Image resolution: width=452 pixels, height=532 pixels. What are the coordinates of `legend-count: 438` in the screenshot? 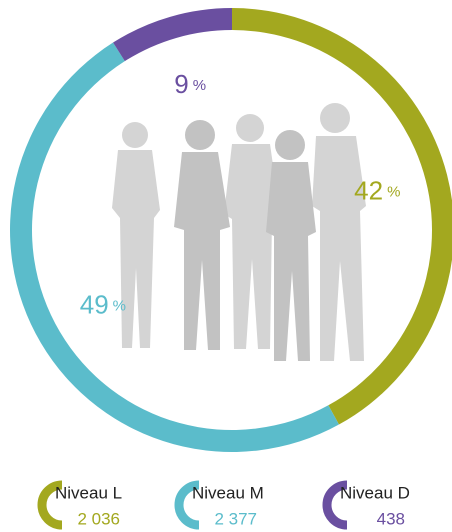 It's located at (391, 518).